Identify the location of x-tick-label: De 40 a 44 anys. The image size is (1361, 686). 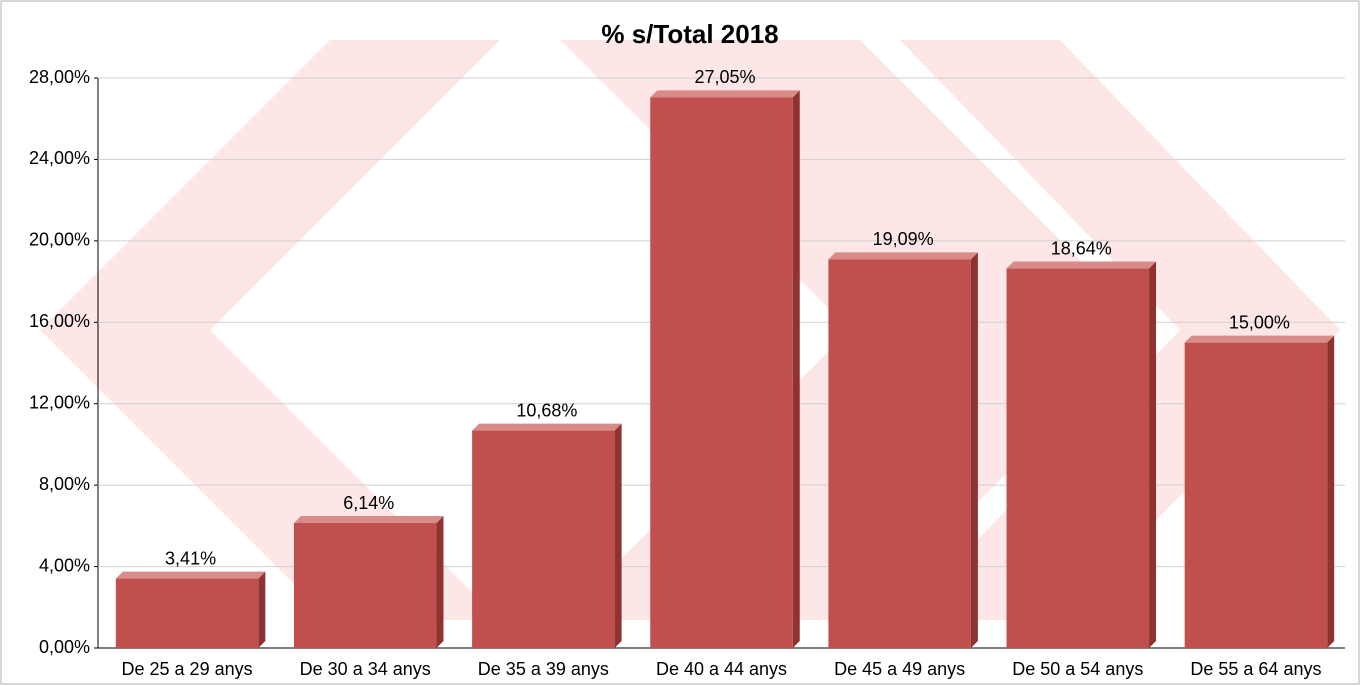
(721, 669).